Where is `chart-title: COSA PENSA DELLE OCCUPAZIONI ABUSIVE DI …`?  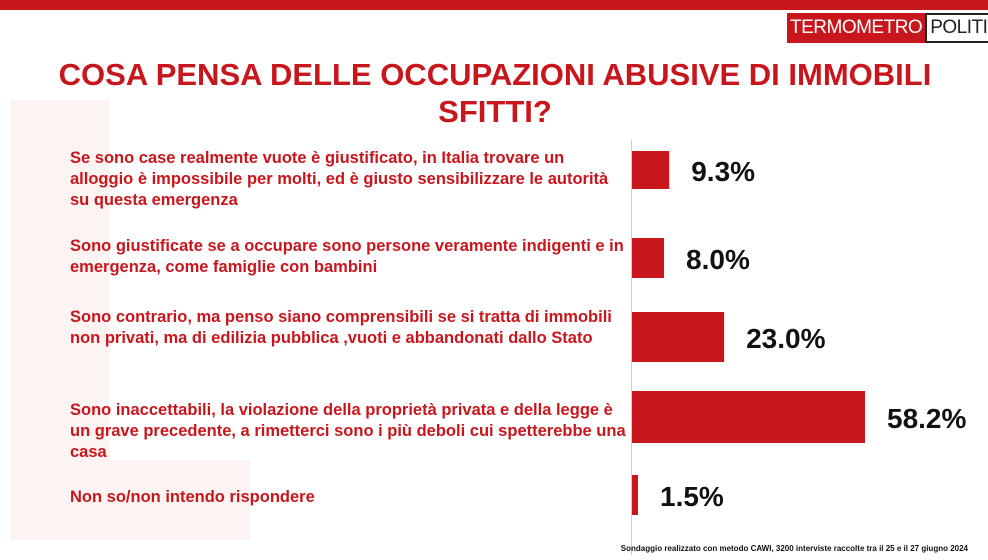
chart-title: COSA PENSA DELLE OCCUPAZIONI ABUSIVE DI … is located at coordinates (495, 93).